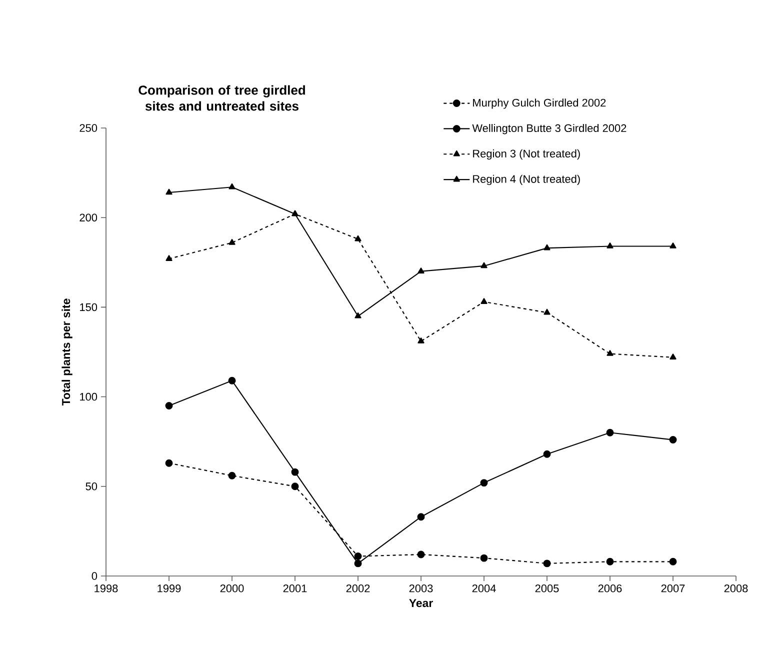 The width and height of the screenshot is (765, 658). What do you see at coordinates (95, 576) in the screenshot?
I see `y-tick-label: 0` at bounding box center [95, 576].